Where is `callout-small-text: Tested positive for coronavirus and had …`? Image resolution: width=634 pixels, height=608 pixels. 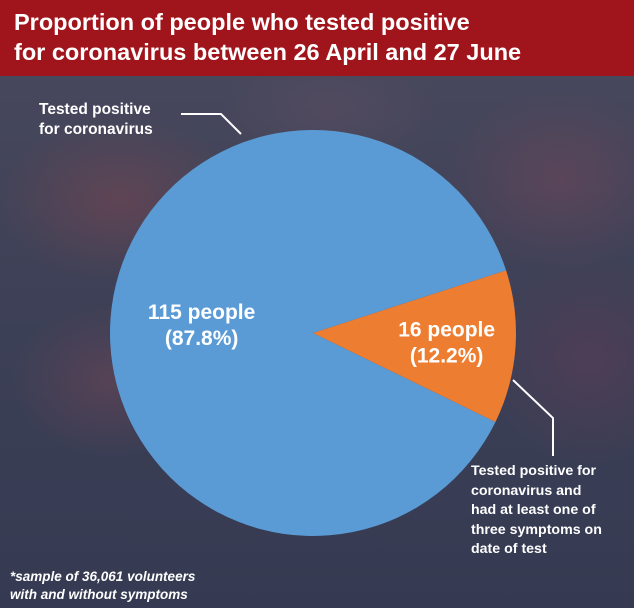 callout-small-text: Tested positive for coronavirus and had … is located at coordinates (536, 510).